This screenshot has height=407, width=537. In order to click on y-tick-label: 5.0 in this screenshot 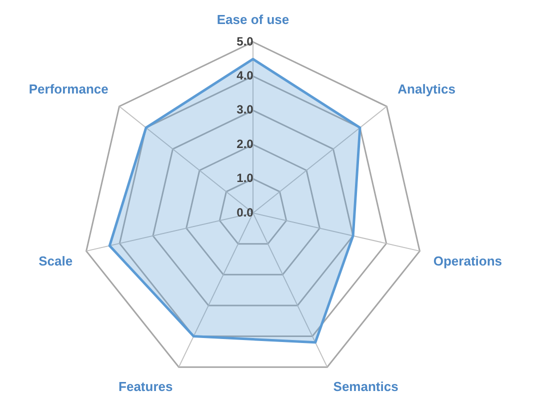, I will do `click(245, 41)`.